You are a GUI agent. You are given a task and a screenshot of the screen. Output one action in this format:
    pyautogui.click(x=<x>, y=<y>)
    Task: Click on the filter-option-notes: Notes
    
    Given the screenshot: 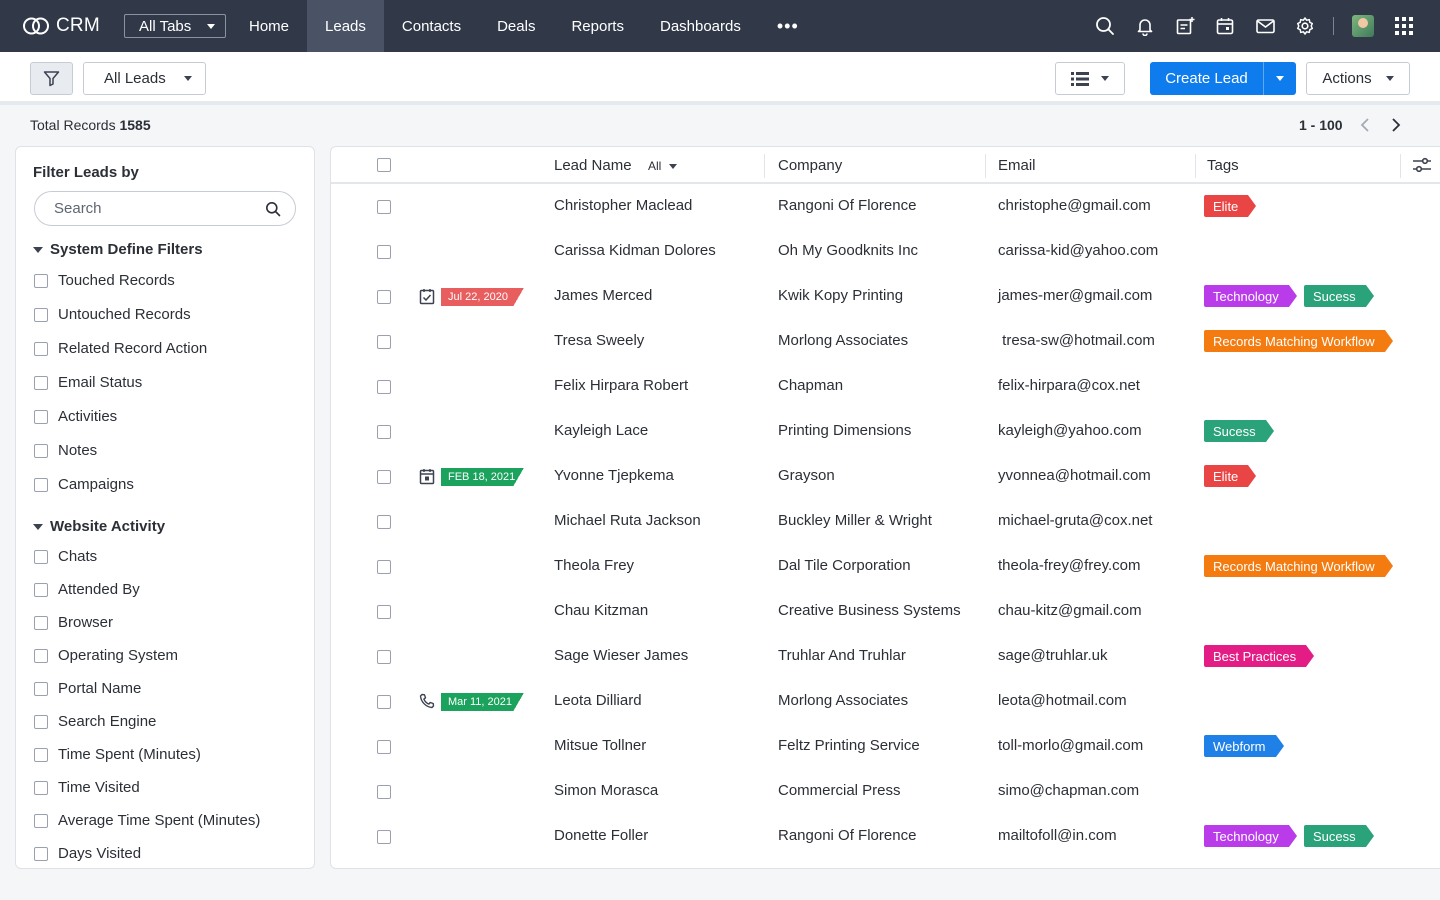 What is the action you would take?
    pyautogui.click(x=65, y=450)
    